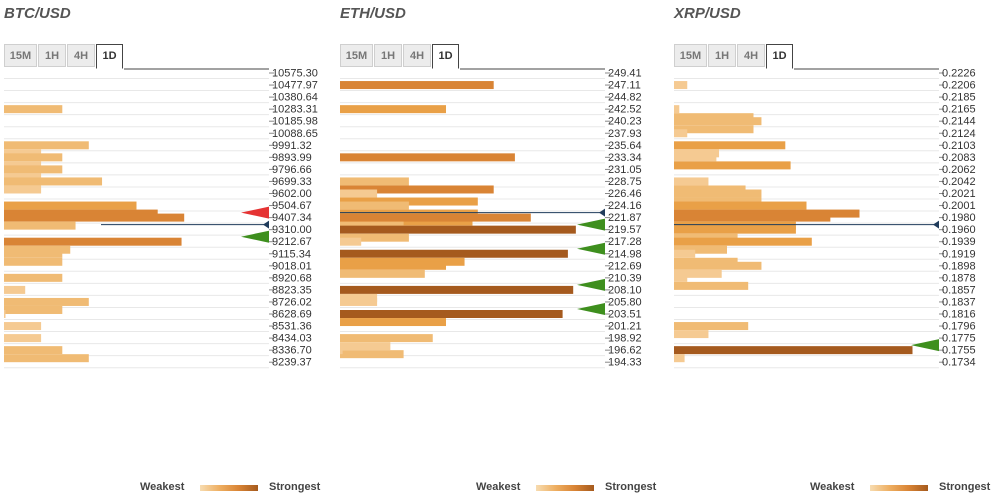 The image size is (1001, 501). Describe the element at coordinates (959, 315) in the screenshot. I see `price-tick-label: 0.1816` at that location.